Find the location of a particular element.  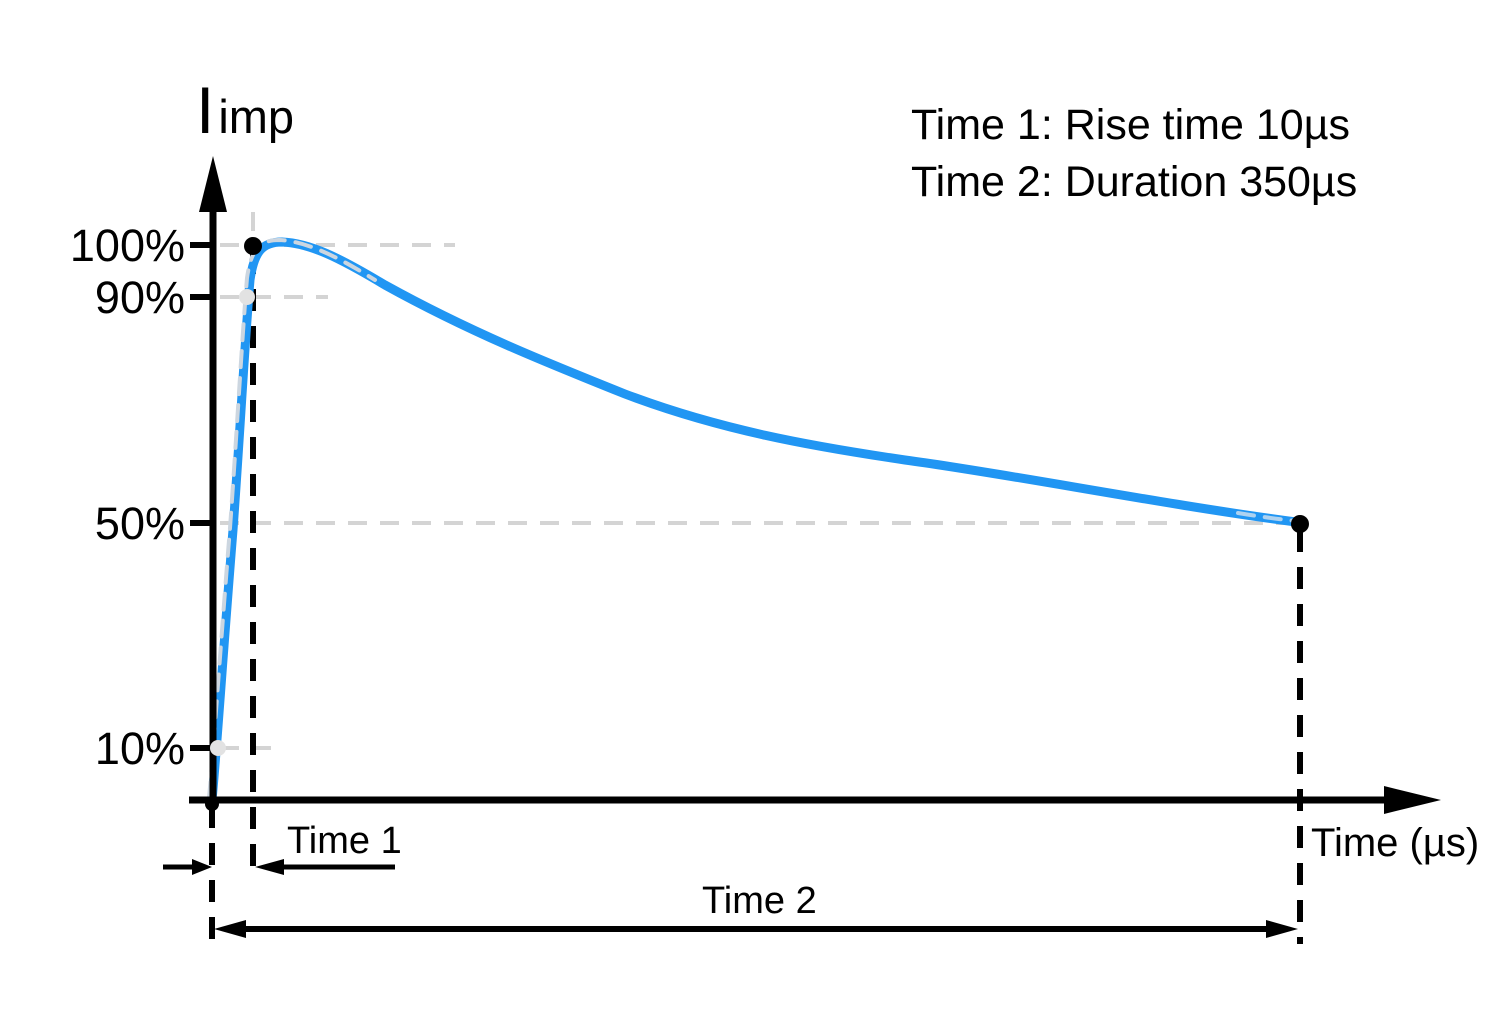

time1-arrow-right-pointing is located at coordinates (202, 867).